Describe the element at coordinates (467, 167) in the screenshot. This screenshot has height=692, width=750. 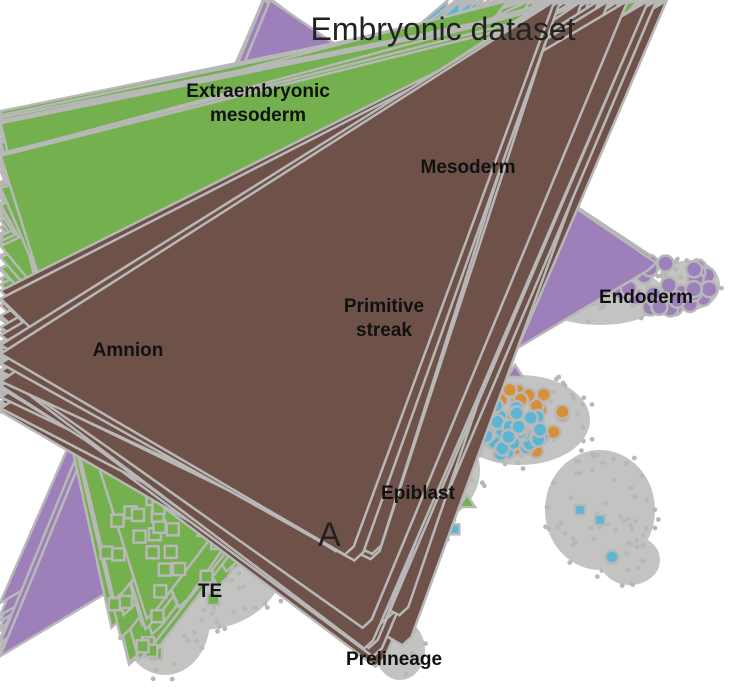
I see `cluster-label-mesoderm: Mesoderm` at that location.